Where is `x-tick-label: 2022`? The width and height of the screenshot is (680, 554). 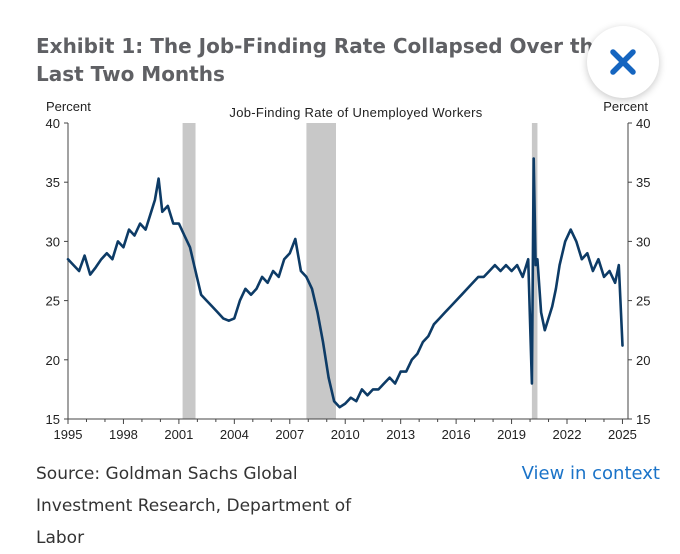
x-tick-label: 2022 is located at coordinates (567, 434).